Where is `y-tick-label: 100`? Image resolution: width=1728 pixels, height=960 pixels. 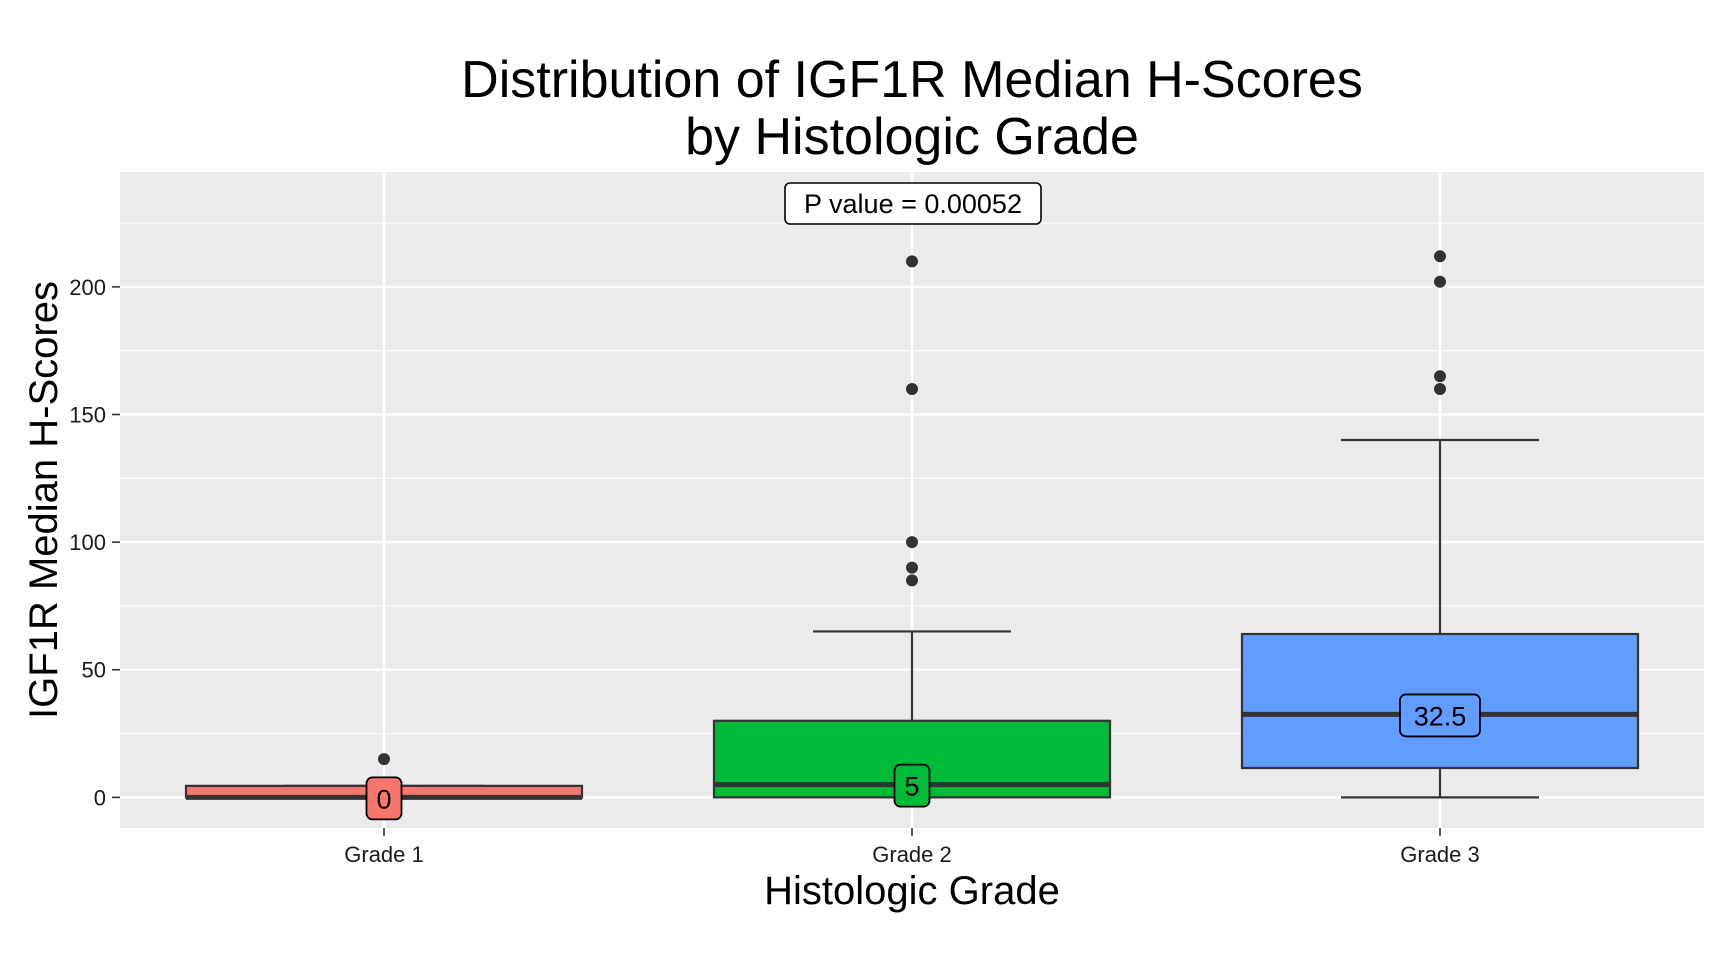 y-tick-label: 100 is located at coordinates (87, 542).